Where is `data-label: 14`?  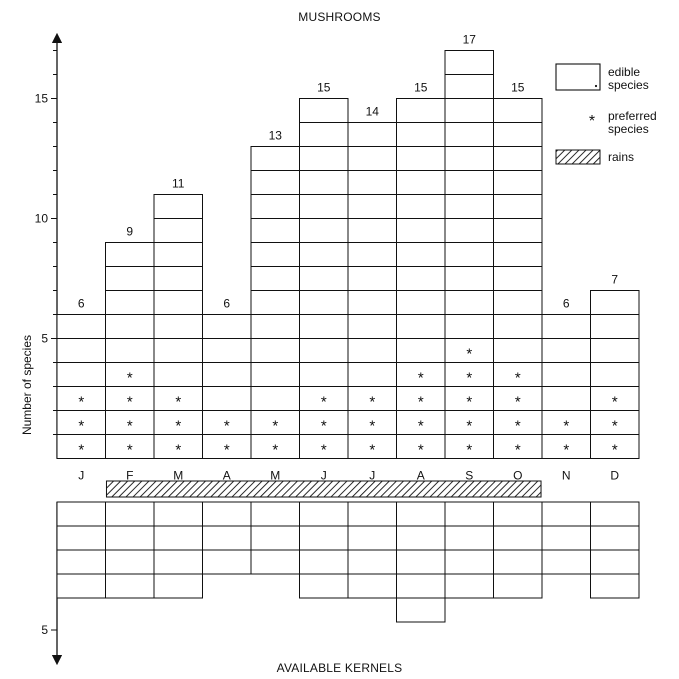 data-label: 14 is located at coordinates (373, 112).